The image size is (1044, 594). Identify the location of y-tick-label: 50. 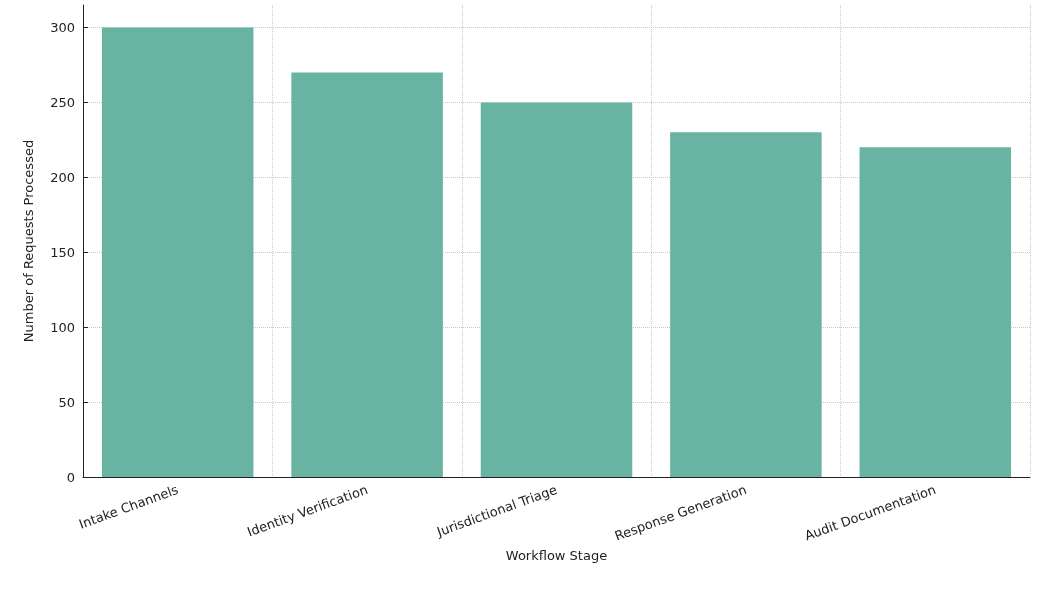
(66, 402).